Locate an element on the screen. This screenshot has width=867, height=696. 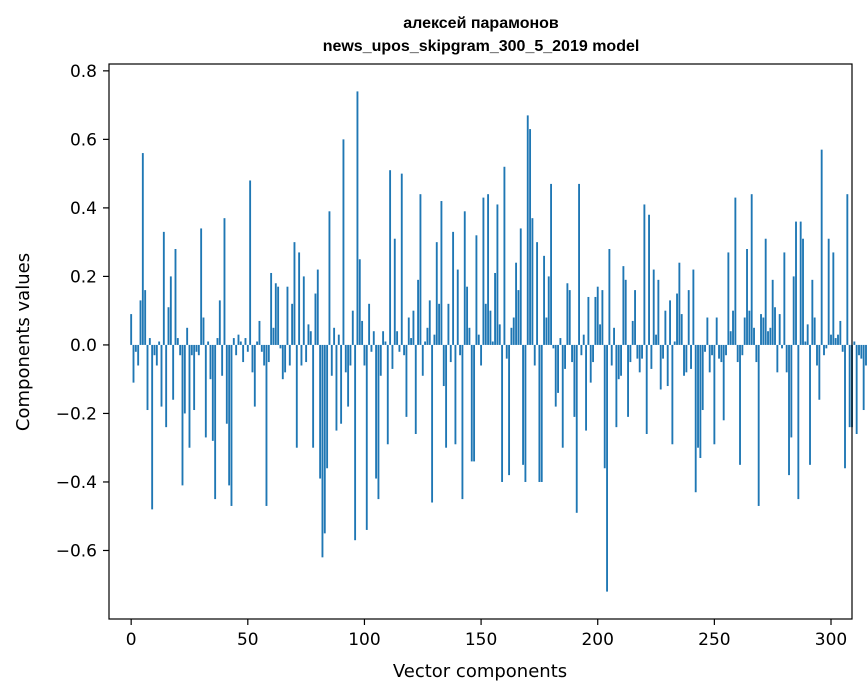
chart-title-line2: news_upos_skipgram_300_5_2019 model is located at coordinates (481, 46).